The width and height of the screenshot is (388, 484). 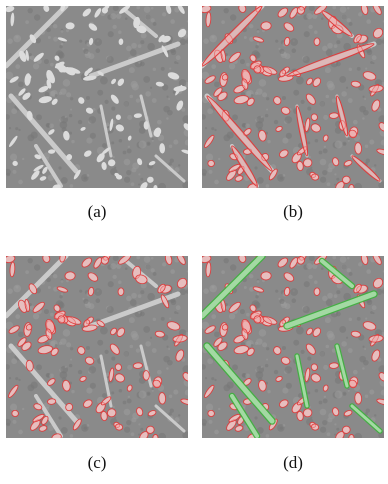 I want to click on caption-b: (b), so click(x=293, y=211).